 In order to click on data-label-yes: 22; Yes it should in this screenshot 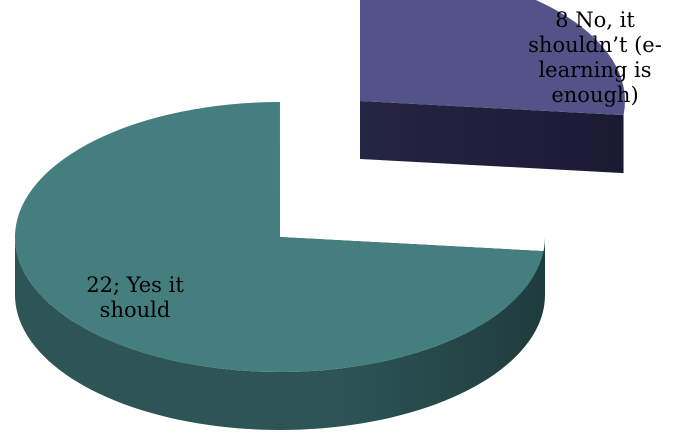, I will do `click(135, 298)`.